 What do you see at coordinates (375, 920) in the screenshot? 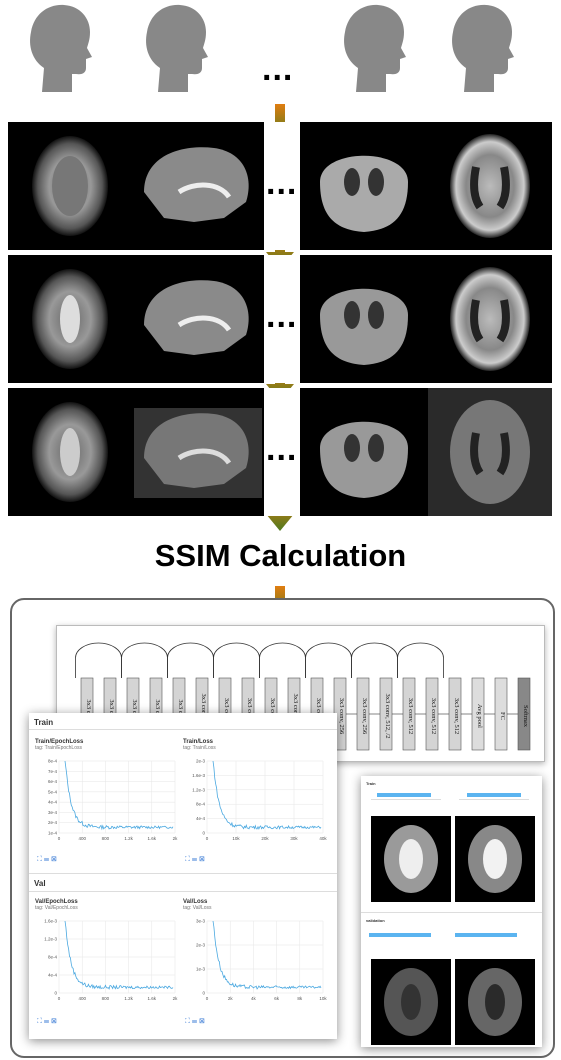
I see `section-title-validation: validation` at bounding box center [375, 920].